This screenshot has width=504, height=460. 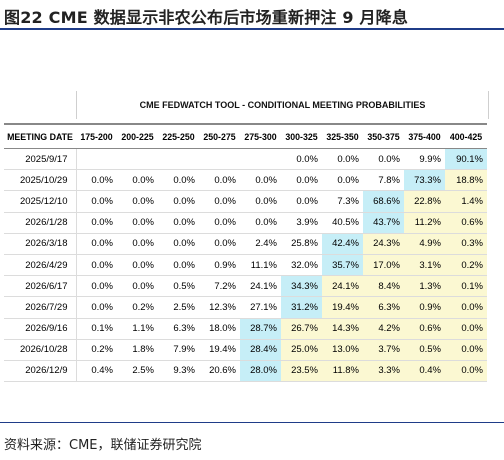 I want to click on probability-cell: 17.0%, so click(x=383, y=265).